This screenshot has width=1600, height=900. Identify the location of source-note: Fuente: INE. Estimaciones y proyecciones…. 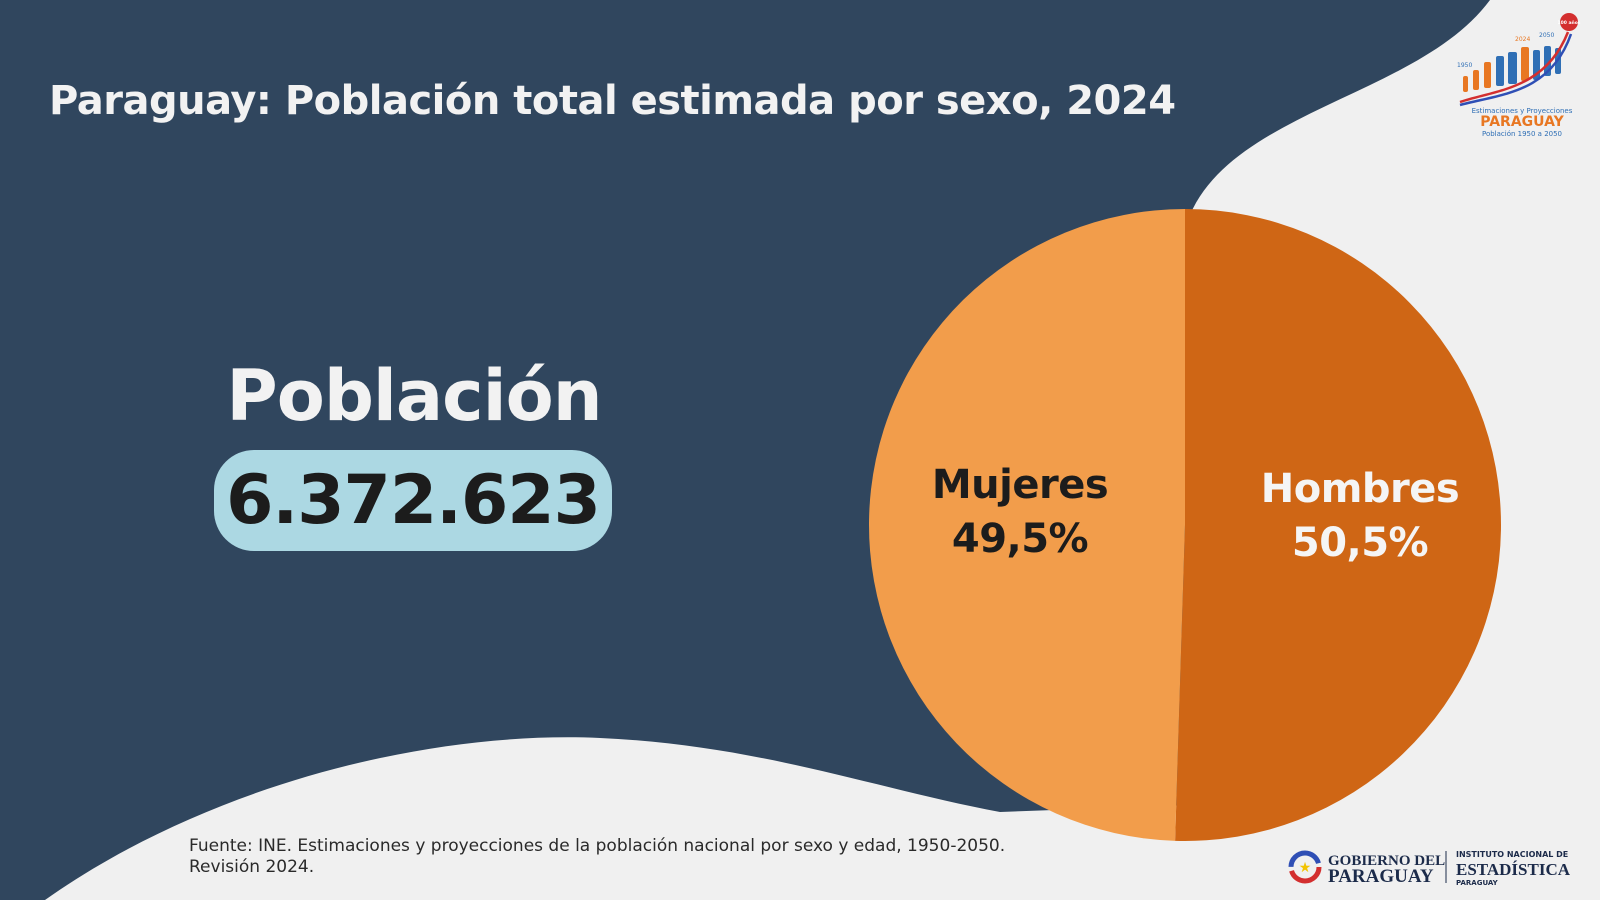
(597, 857).